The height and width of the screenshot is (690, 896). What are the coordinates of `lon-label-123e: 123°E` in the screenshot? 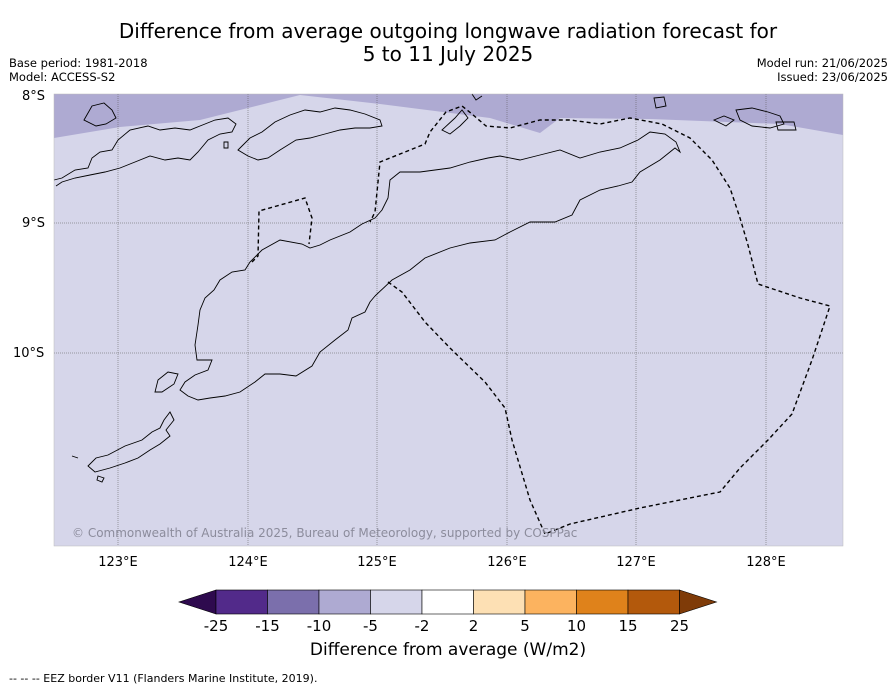 It's located at (118, 562).